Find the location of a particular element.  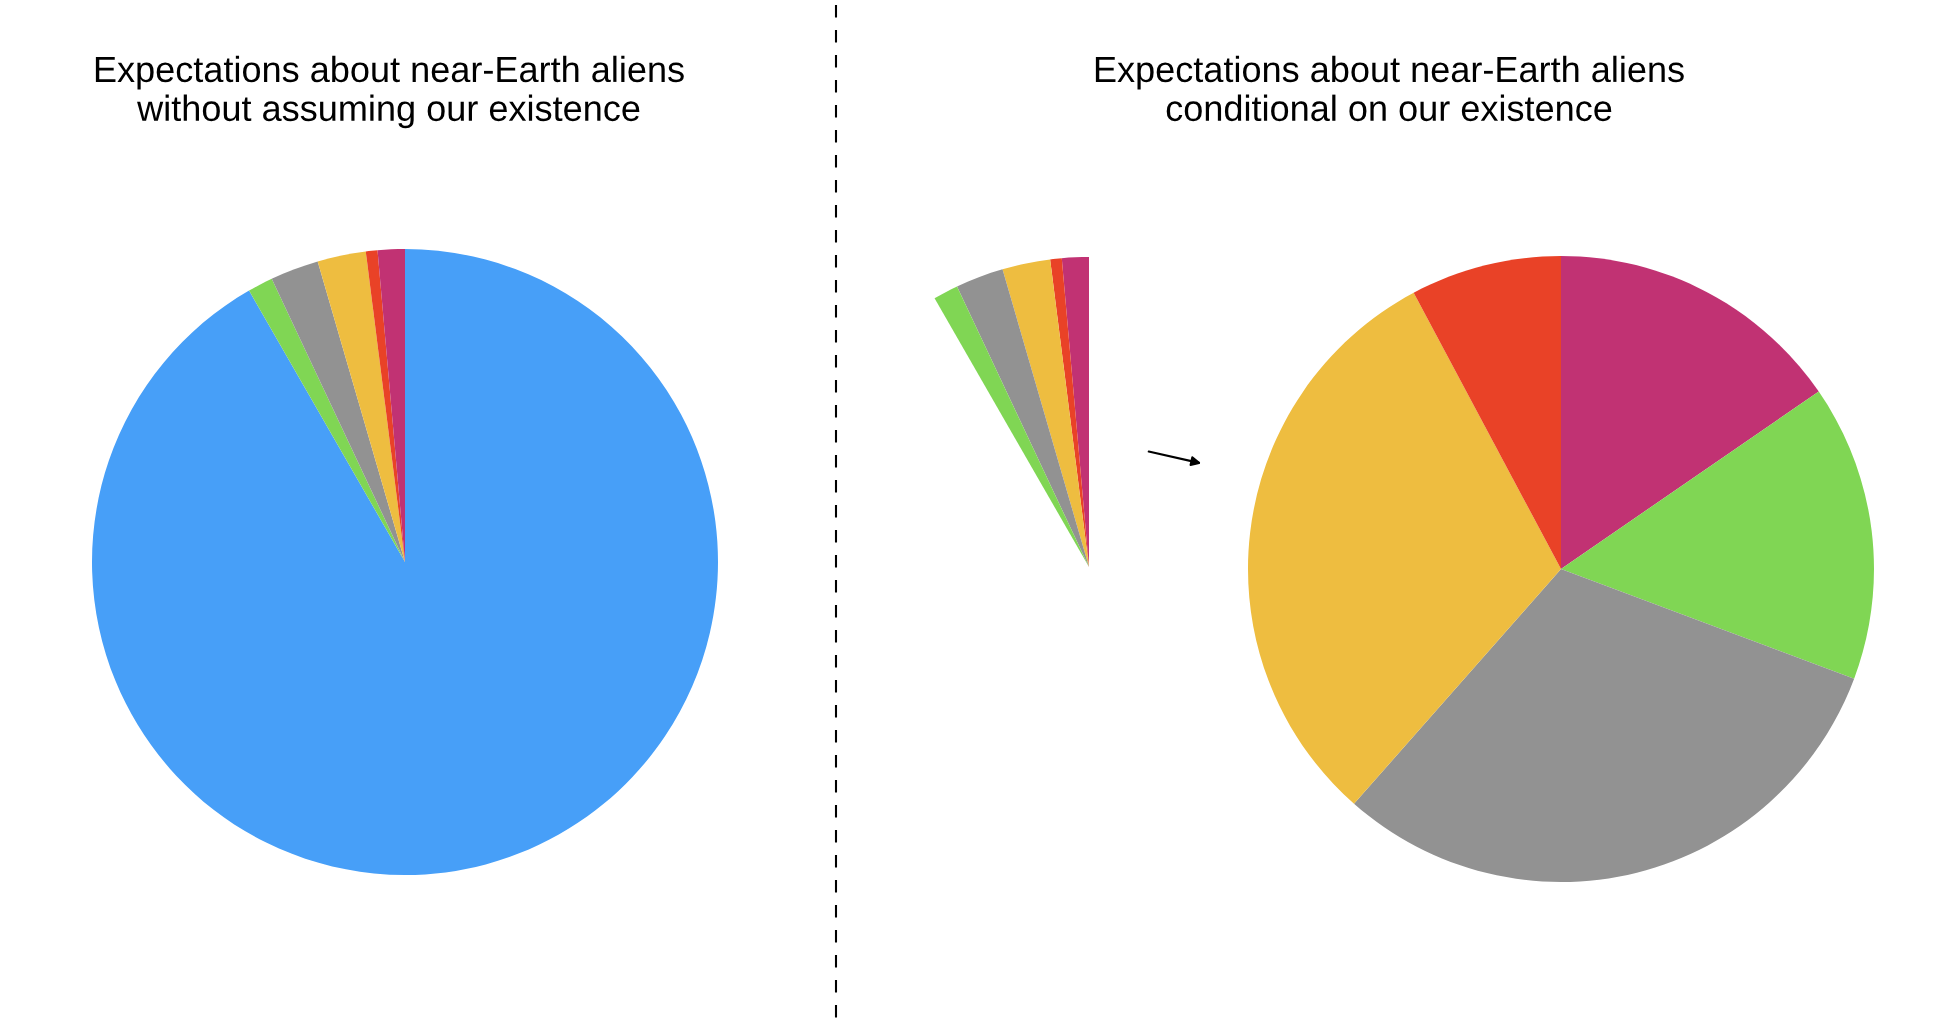

chart-title: Expectations about near-Earth aliens without assuming our existence is located at coordinates (389, 92).